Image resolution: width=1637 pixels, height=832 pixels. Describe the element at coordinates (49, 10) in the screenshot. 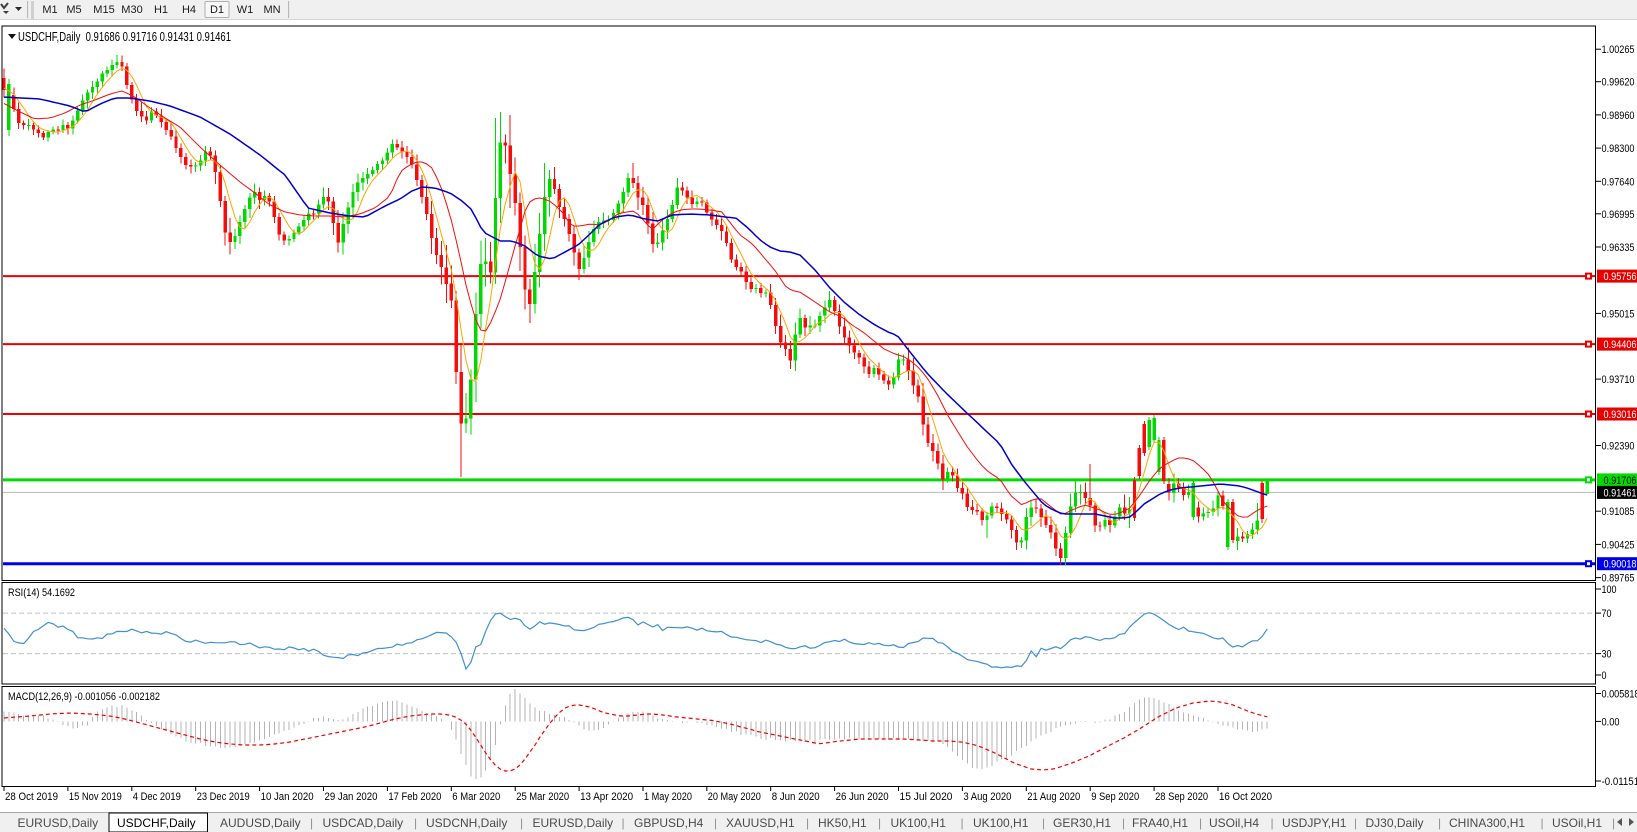

I see `svg-text: M1` at that location.